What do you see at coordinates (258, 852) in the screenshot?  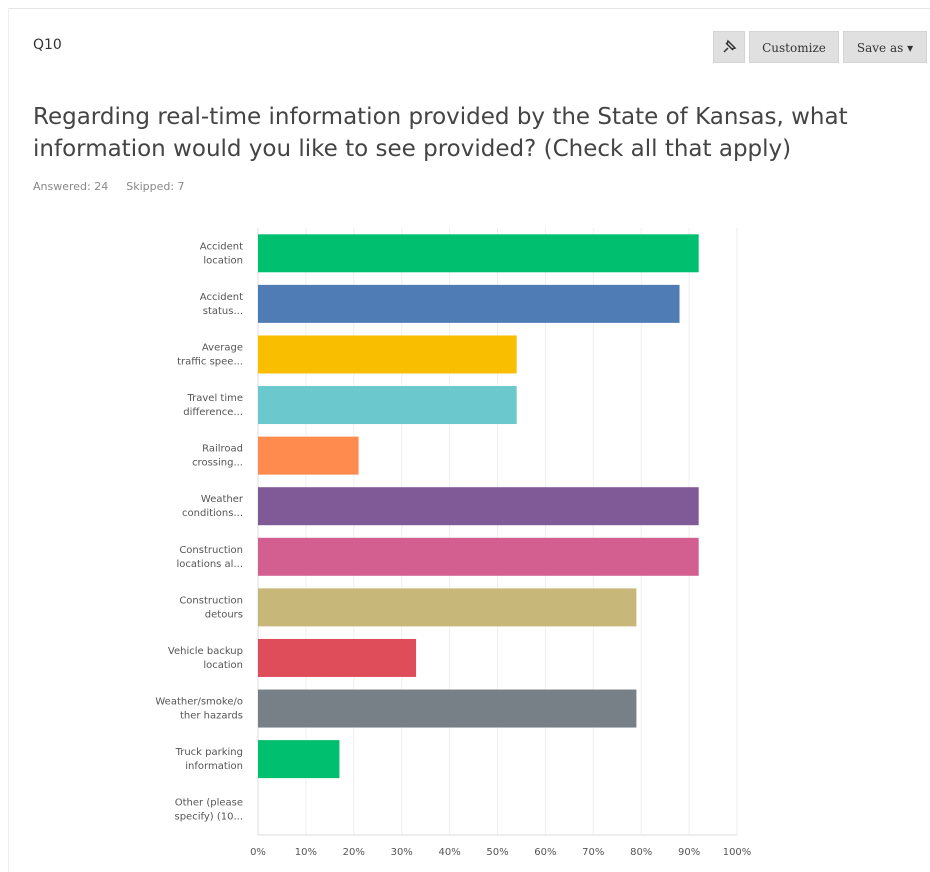 I see `x-tick-label: 0%` at bounding box center [258, 852].